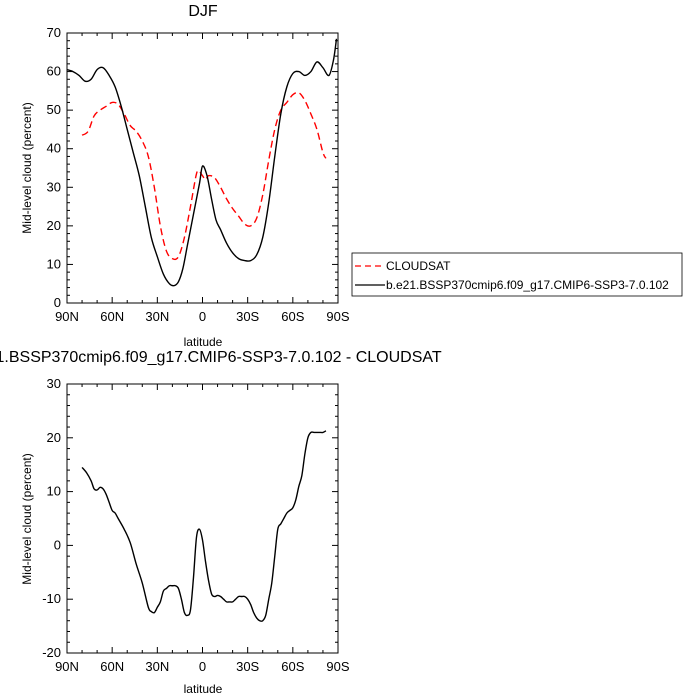  What do you see at coordinates (204, 176) in the screenshot?
I see `series-line-cloudsat` at bounding box center [204, 176].